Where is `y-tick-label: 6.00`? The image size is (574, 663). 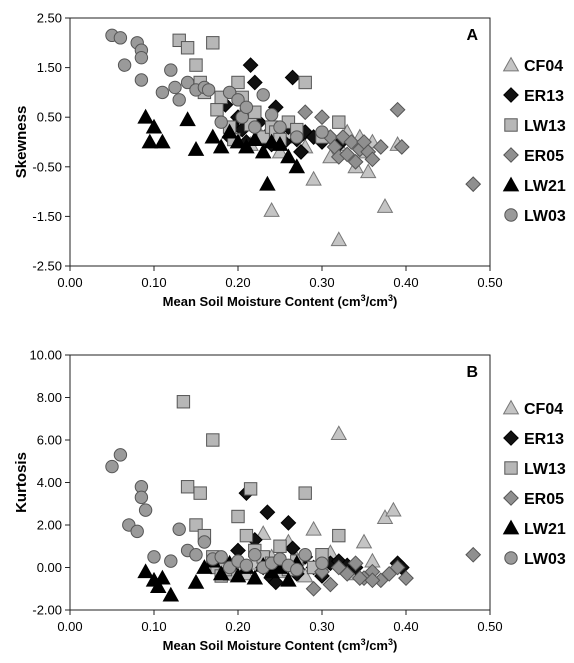
y-tick-label: 6.00 is located at coordinates (49, 440).